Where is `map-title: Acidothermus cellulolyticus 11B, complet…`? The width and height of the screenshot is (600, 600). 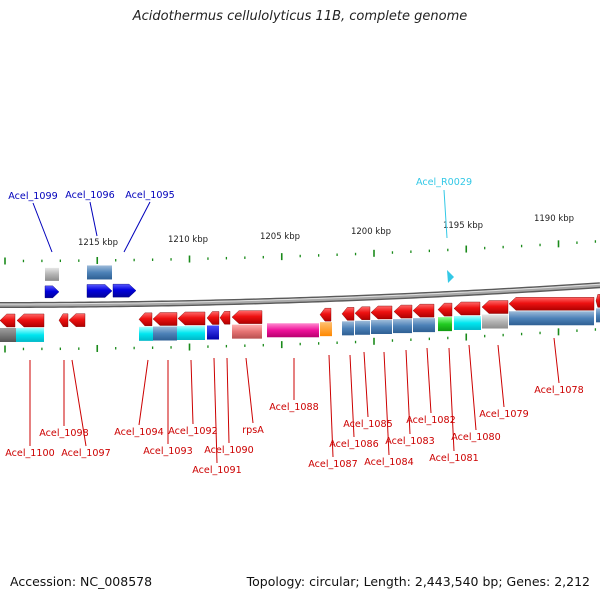 map-title: Acidothermus cellulolyticus 11B, complet… is located at coordinates (300, 16).